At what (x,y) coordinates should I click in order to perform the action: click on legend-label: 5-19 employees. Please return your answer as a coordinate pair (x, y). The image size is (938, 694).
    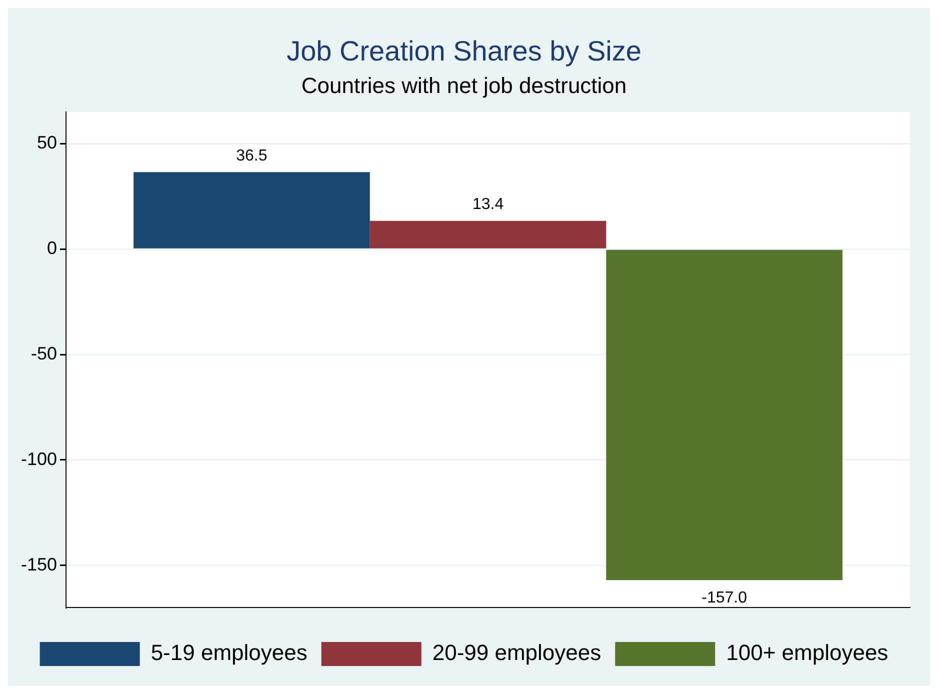
    Looking at the image, I should click on (229, 653).